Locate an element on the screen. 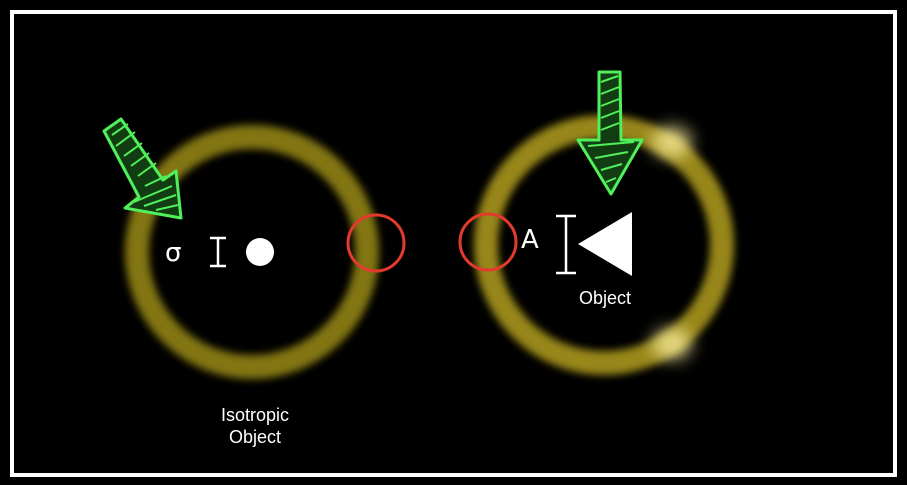 This screenshot has height=485, width=907. dot-icon is located at coordinates (260, 252).